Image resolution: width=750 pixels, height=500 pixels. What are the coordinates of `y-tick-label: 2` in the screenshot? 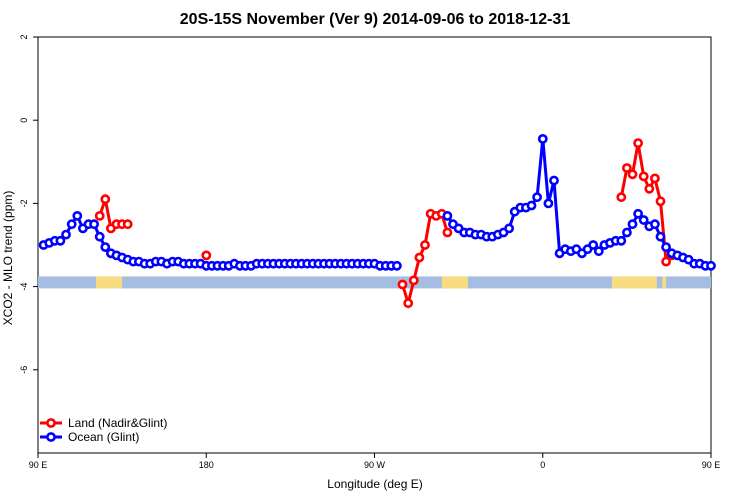 It's located at (24, 36).